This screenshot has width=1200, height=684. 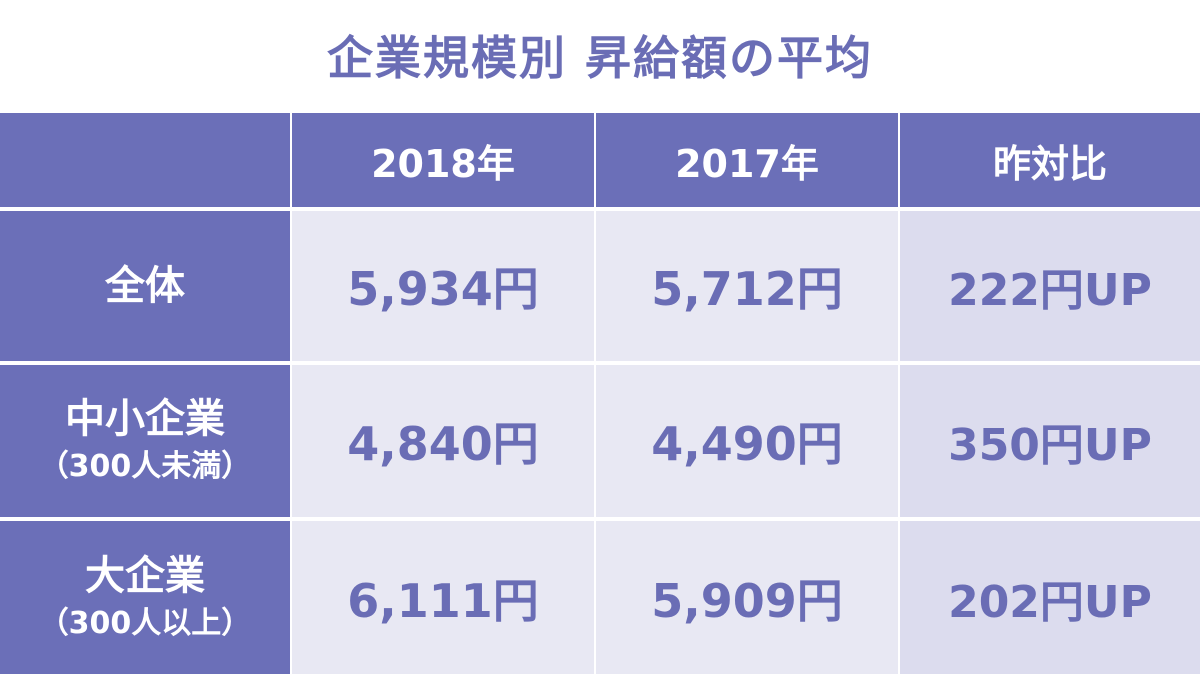 What do you see at coordinates (1050, 286) in the screenshot?
I see `cell-all-diff: 222円UP` at bounding box center [1050, 286].